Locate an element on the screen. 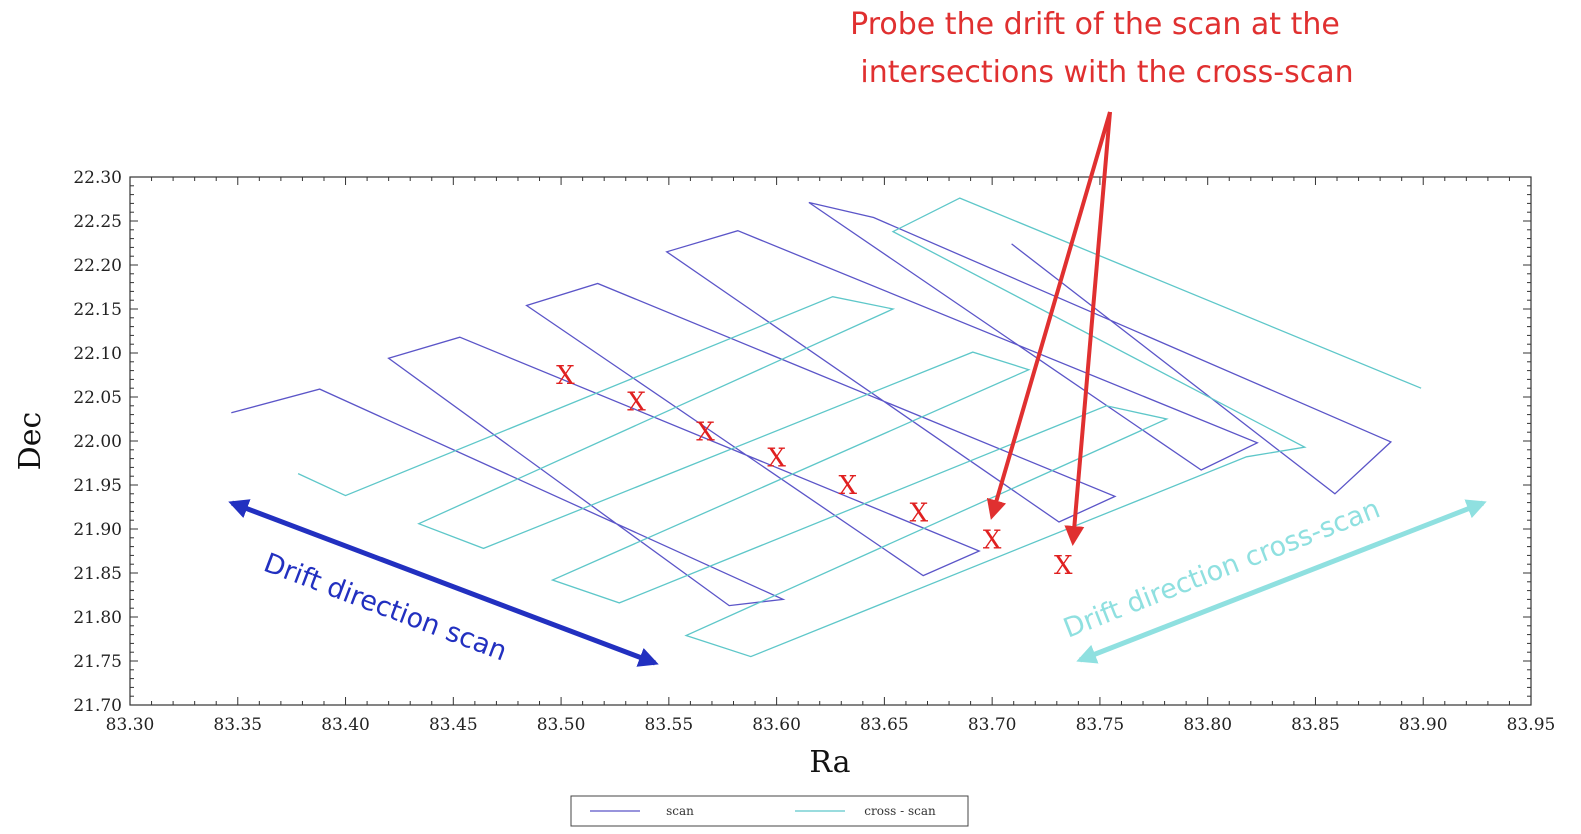 The image size is (1581, 834). intersection-markers: X X X X X X X X is located at coordinates (814, 471).